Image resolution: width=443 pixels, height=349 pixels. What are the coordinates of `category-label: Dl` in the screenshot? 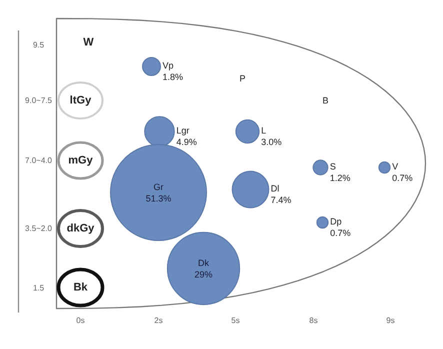 It's located at (275, 189).